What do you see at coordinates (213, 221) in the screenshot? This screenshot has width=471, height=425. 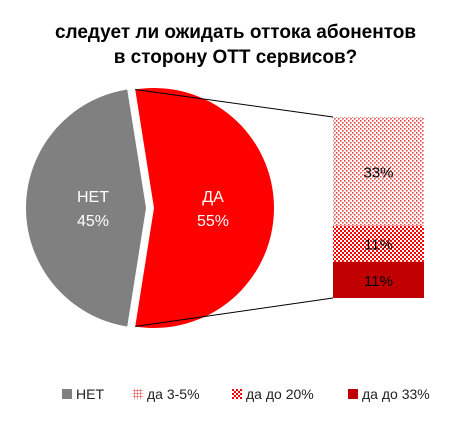 I see `pie-value-yes: 55%` at bounding box center [213, 221].